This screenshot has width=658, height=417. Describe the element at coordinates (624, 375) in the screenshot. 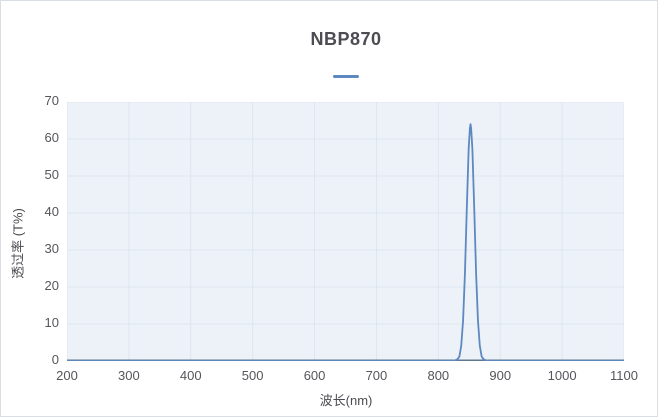

I see `x-tick-label: 1100` at that location.